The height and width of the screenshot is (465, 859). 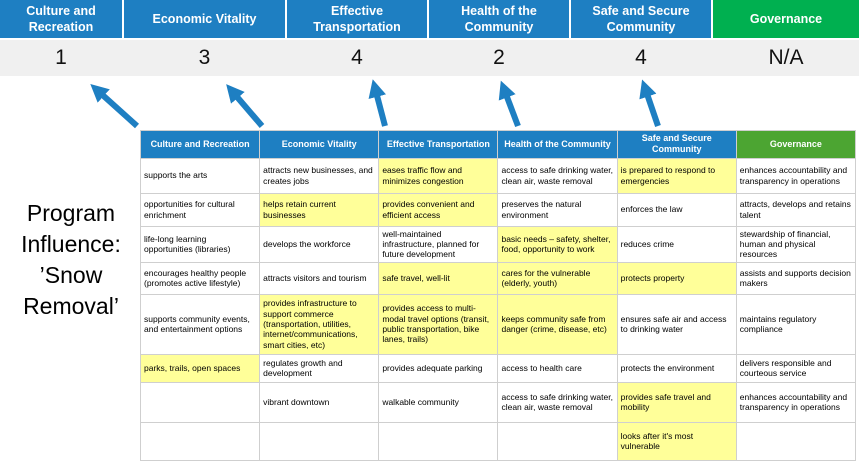 I want to click on table-row: looks after it's most vulnerable, so click(x=498, y=441).